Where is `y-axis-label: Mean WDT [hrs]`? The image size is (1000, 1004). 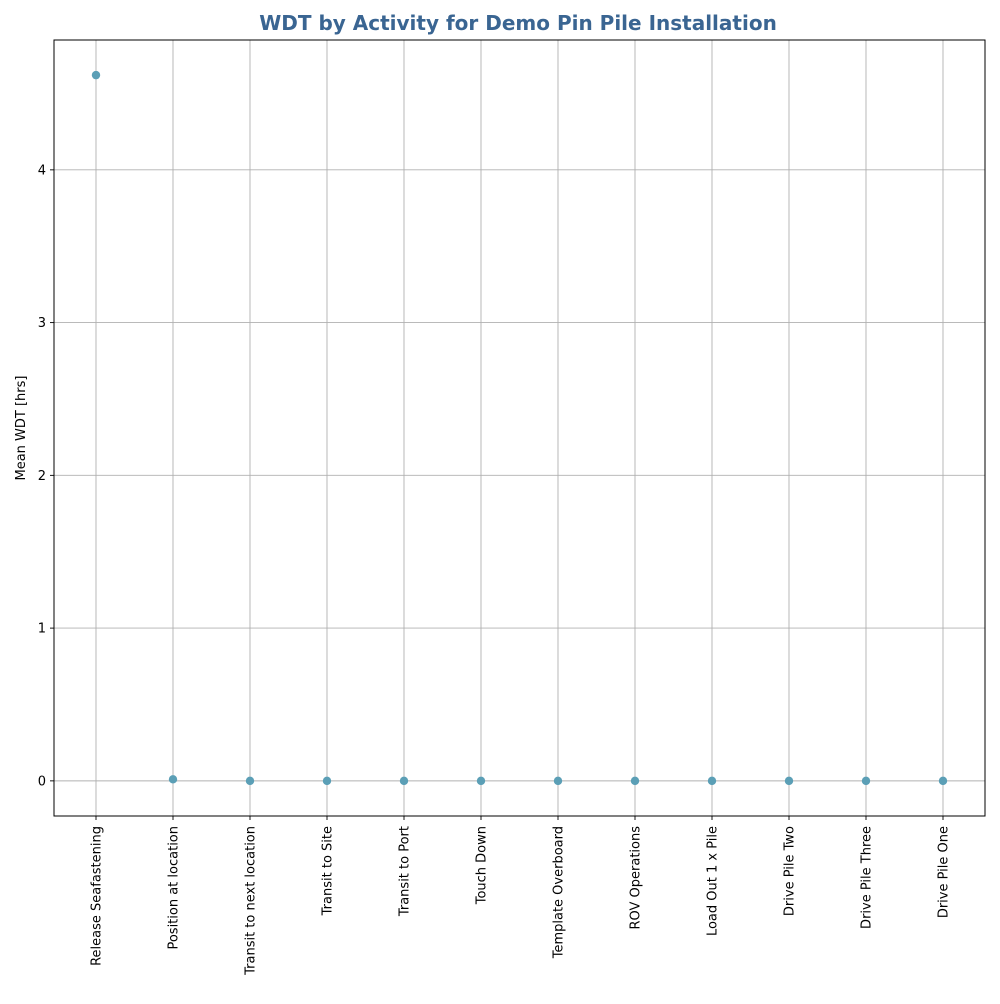 y-axis-label: Mean WDT [hrs] is located at coordinates (21, 428).